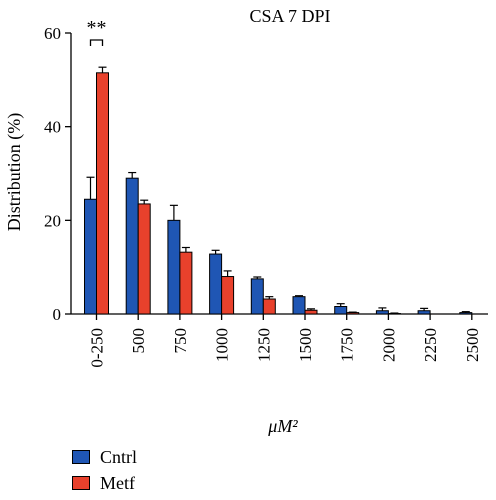  I want to click on annotations: **, so click(97, 31).